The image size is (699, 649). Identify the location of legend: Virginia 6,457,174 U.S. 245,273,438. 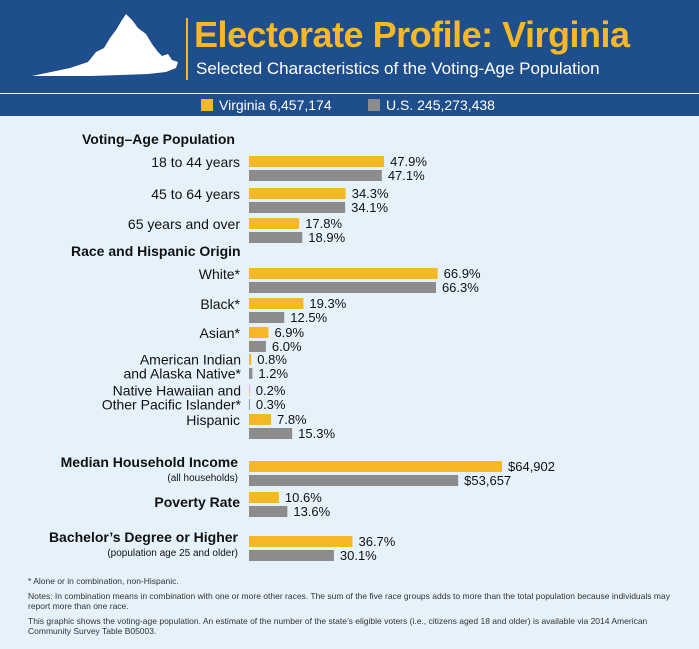
(349, 105).